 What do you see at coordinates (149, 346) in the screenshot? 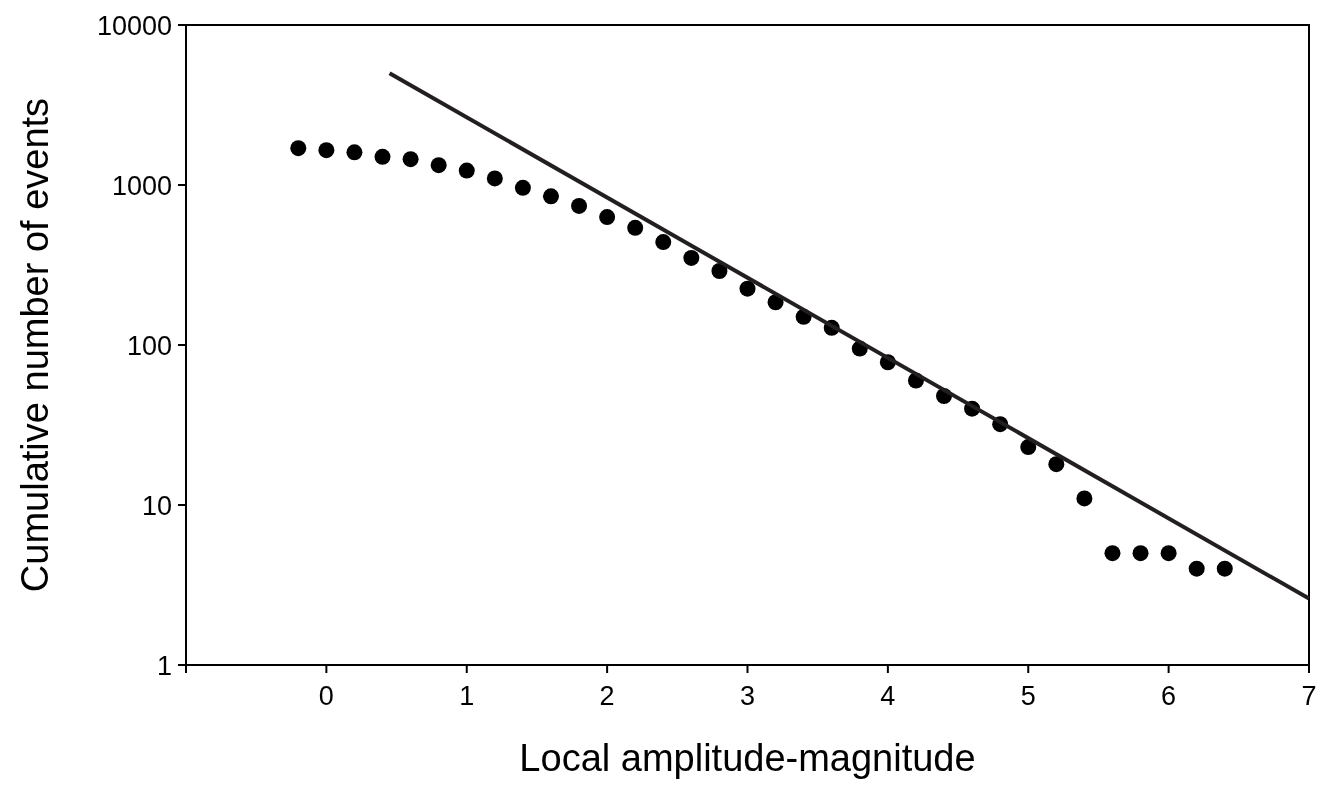
I see `y-tick-label: 100` at bounding box center [149, 346].